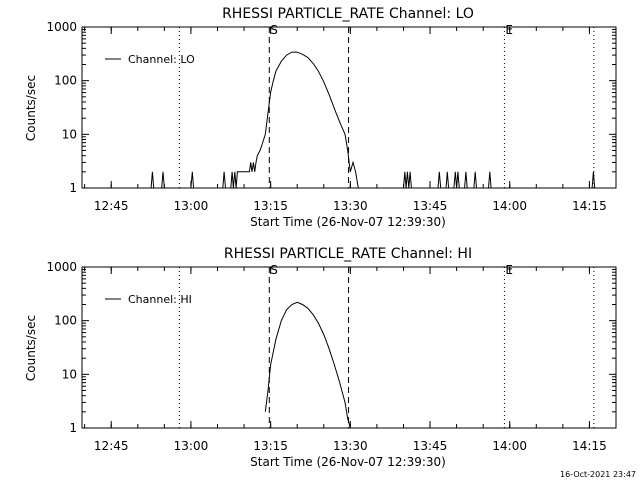 This screenshot has height=480, width=640. Describe the element at coordinates (61, 27) in the screenshot. I see `panel-lo-ytick-label: 1000` at that location.